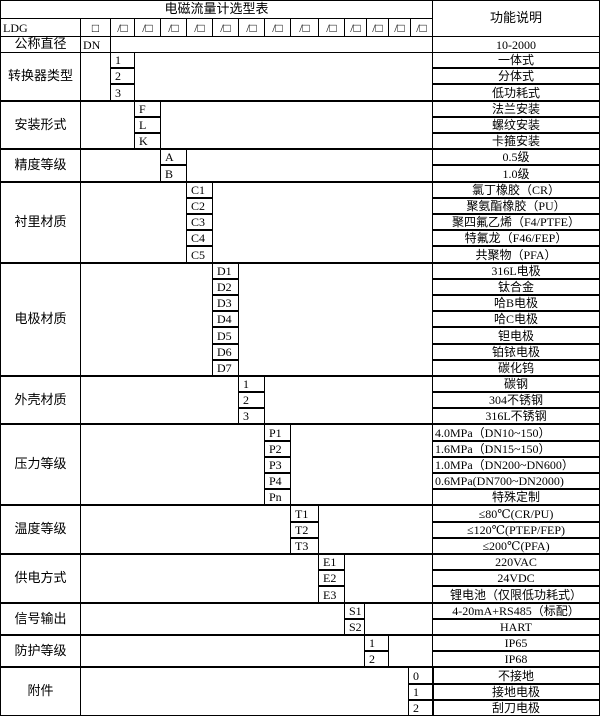 This screenshot has height=716, width=600. I want to click on option-description: 1.0MPa（DN200~DN600）, so click(516, 465).